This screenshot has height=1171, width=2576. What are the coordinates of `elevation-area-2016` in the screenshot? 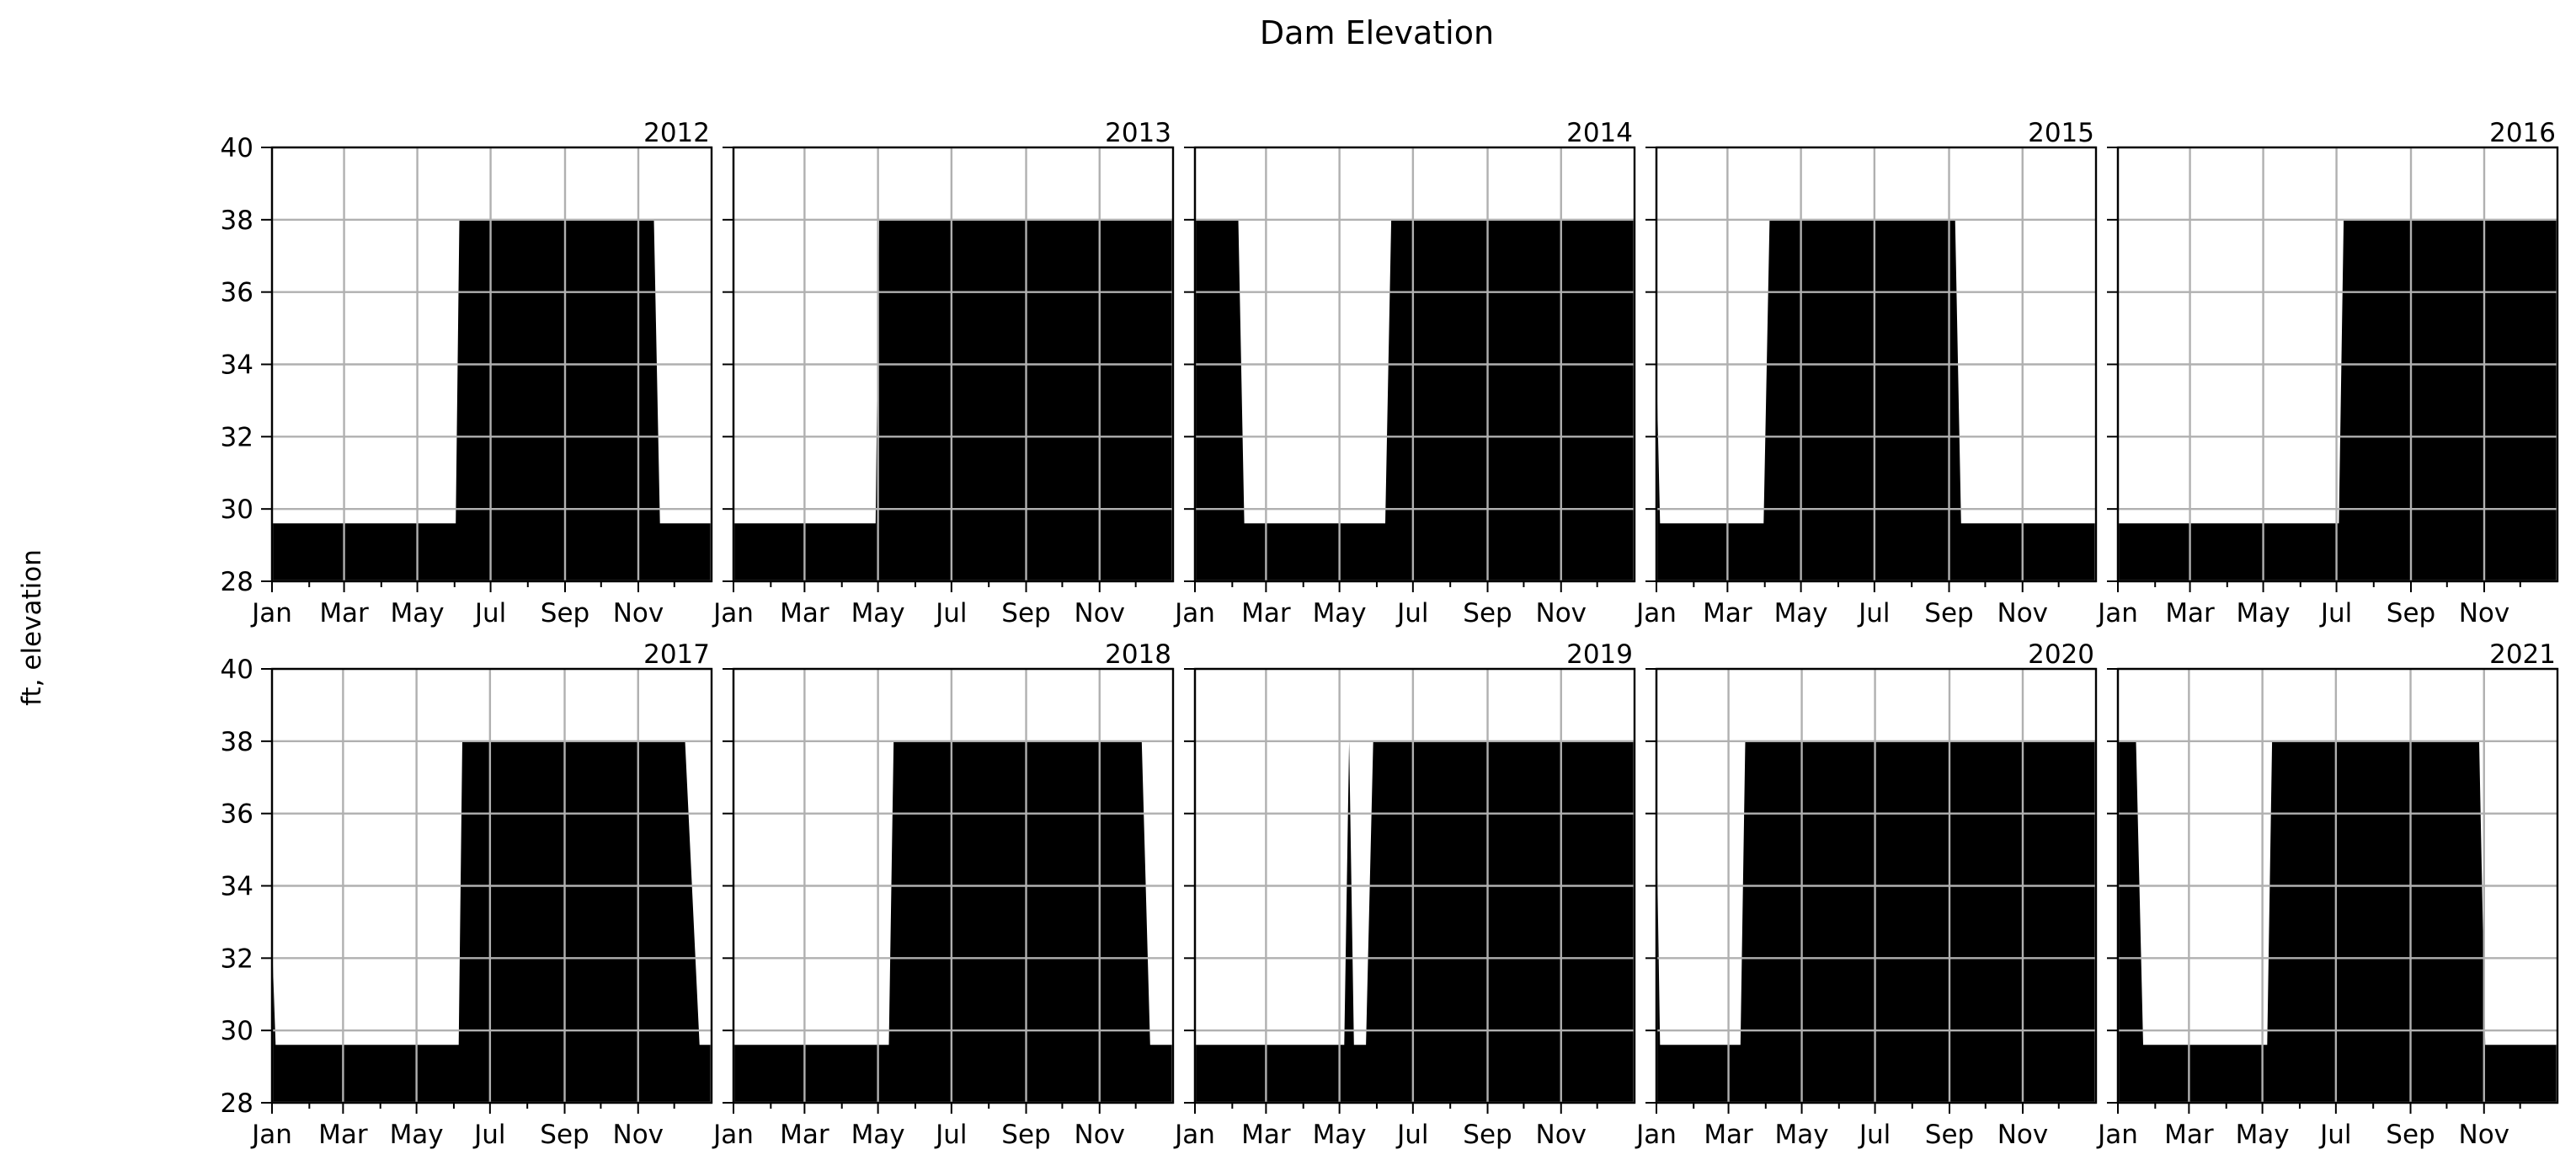 It's located at (2337, 400).